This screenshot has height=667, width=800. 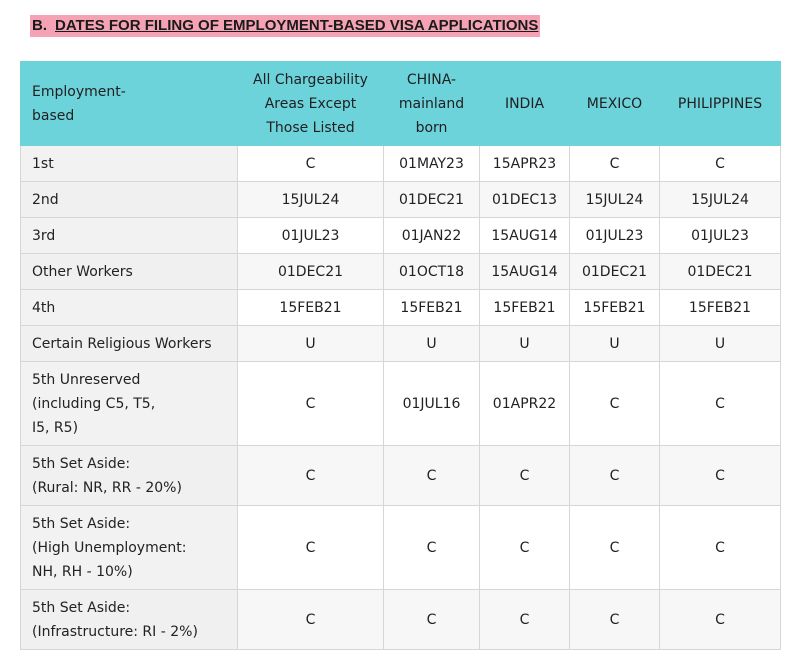 What do you see at coordinates (129, 343) in the screenshot?
I see `row-label: Certain Religious Workers` at bounding box center [129, 343].